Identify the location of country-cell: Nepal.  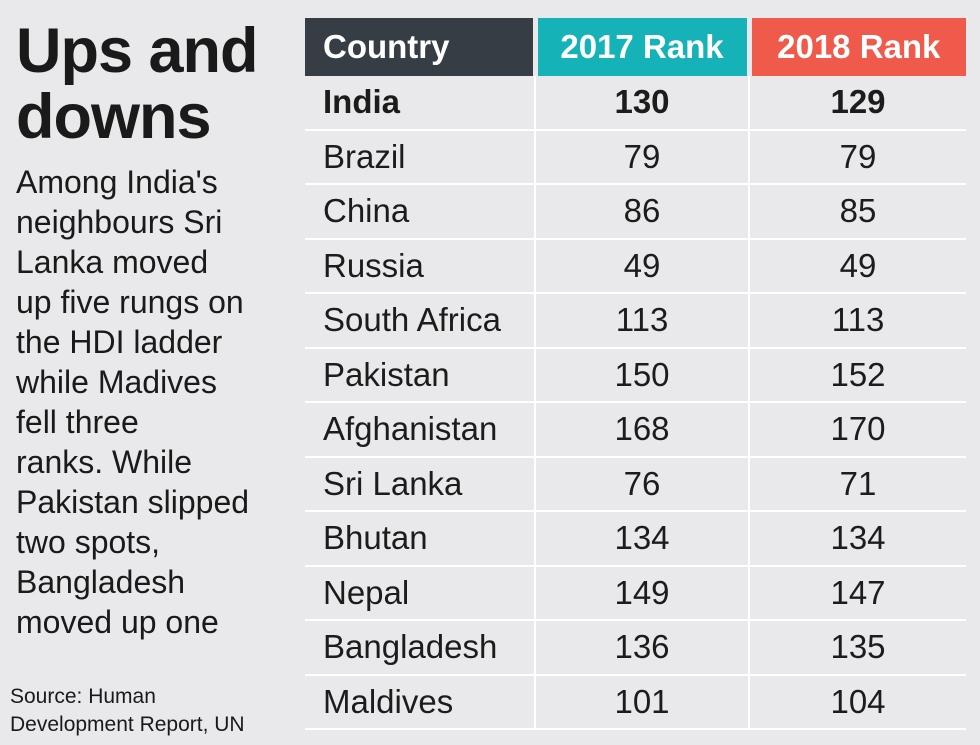
(420, 593).